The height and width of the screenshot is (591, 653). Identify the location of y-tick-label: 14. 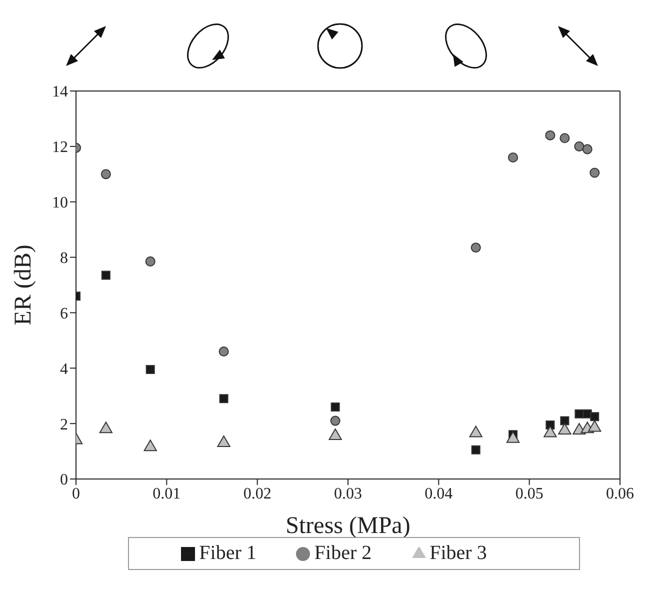
(60, 92).